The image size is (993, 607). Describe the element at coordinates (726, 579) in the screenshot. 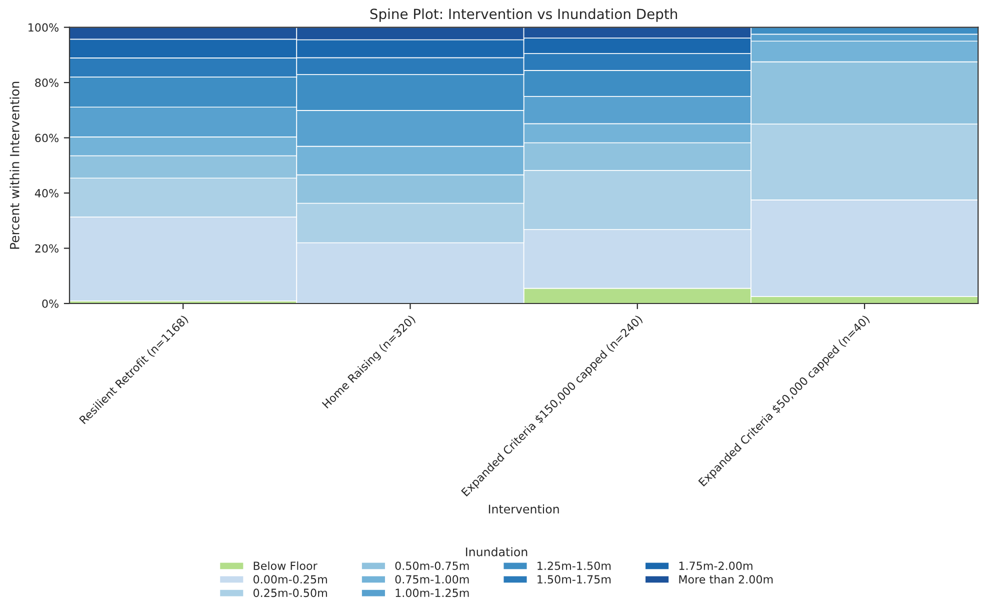

I see `legend-label: More than 2.00m` at that location.